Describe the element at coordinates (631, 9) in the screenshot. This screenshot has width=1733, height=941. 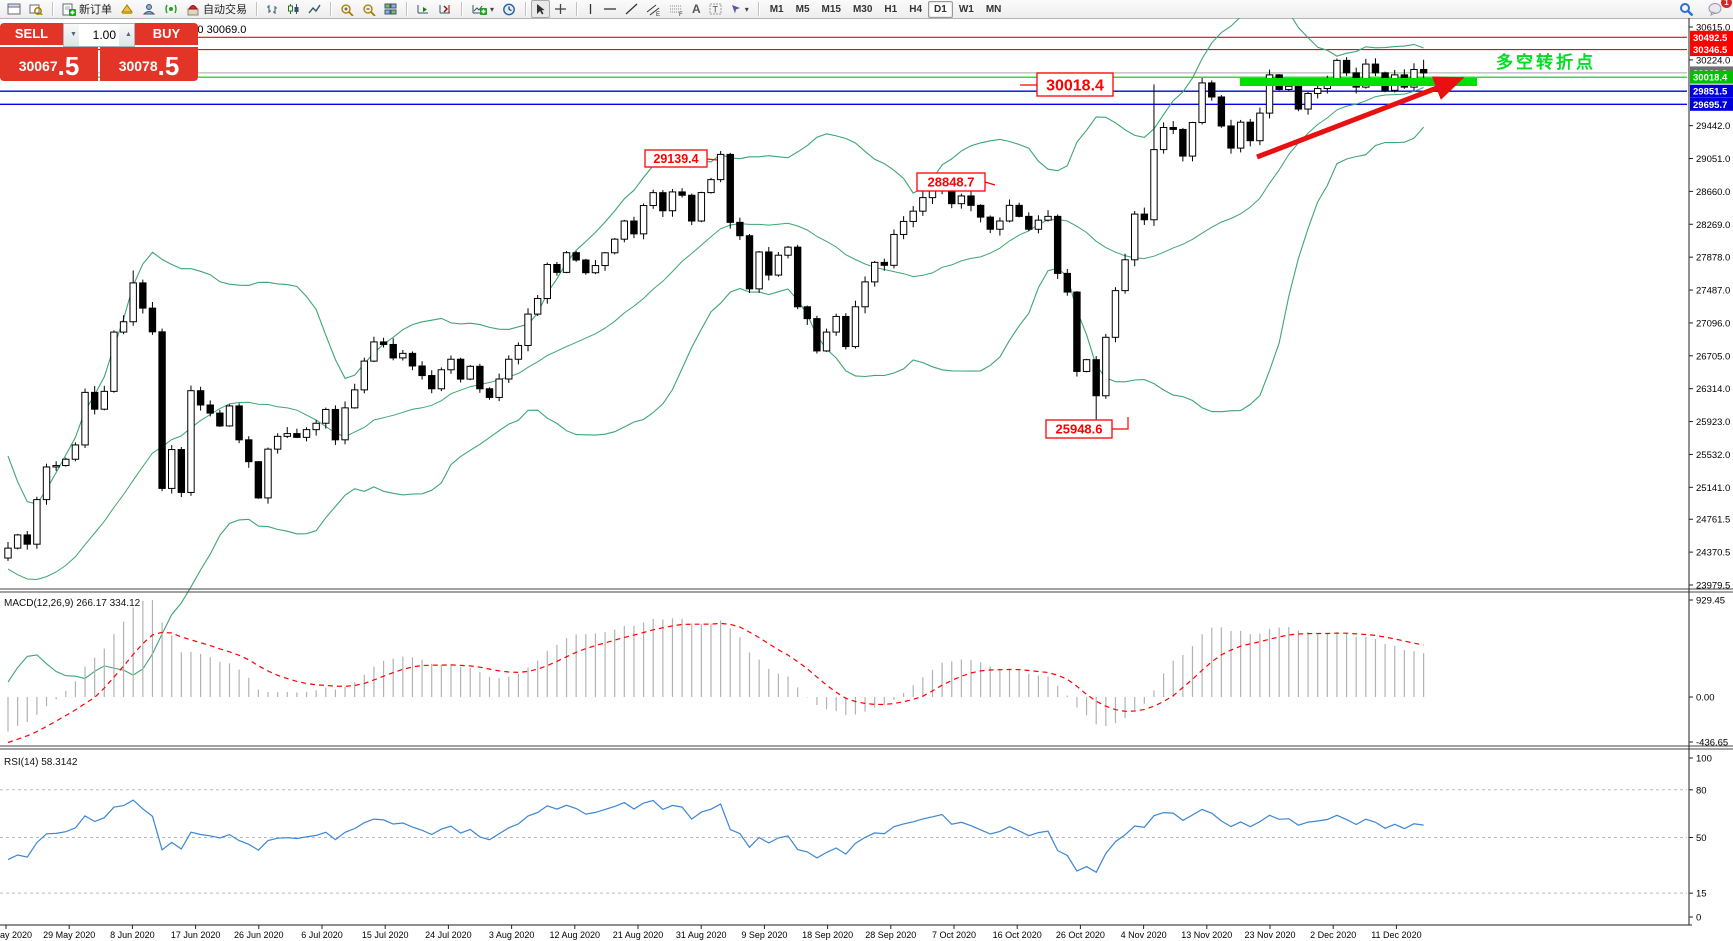
I see `trendline-icon` at that location.